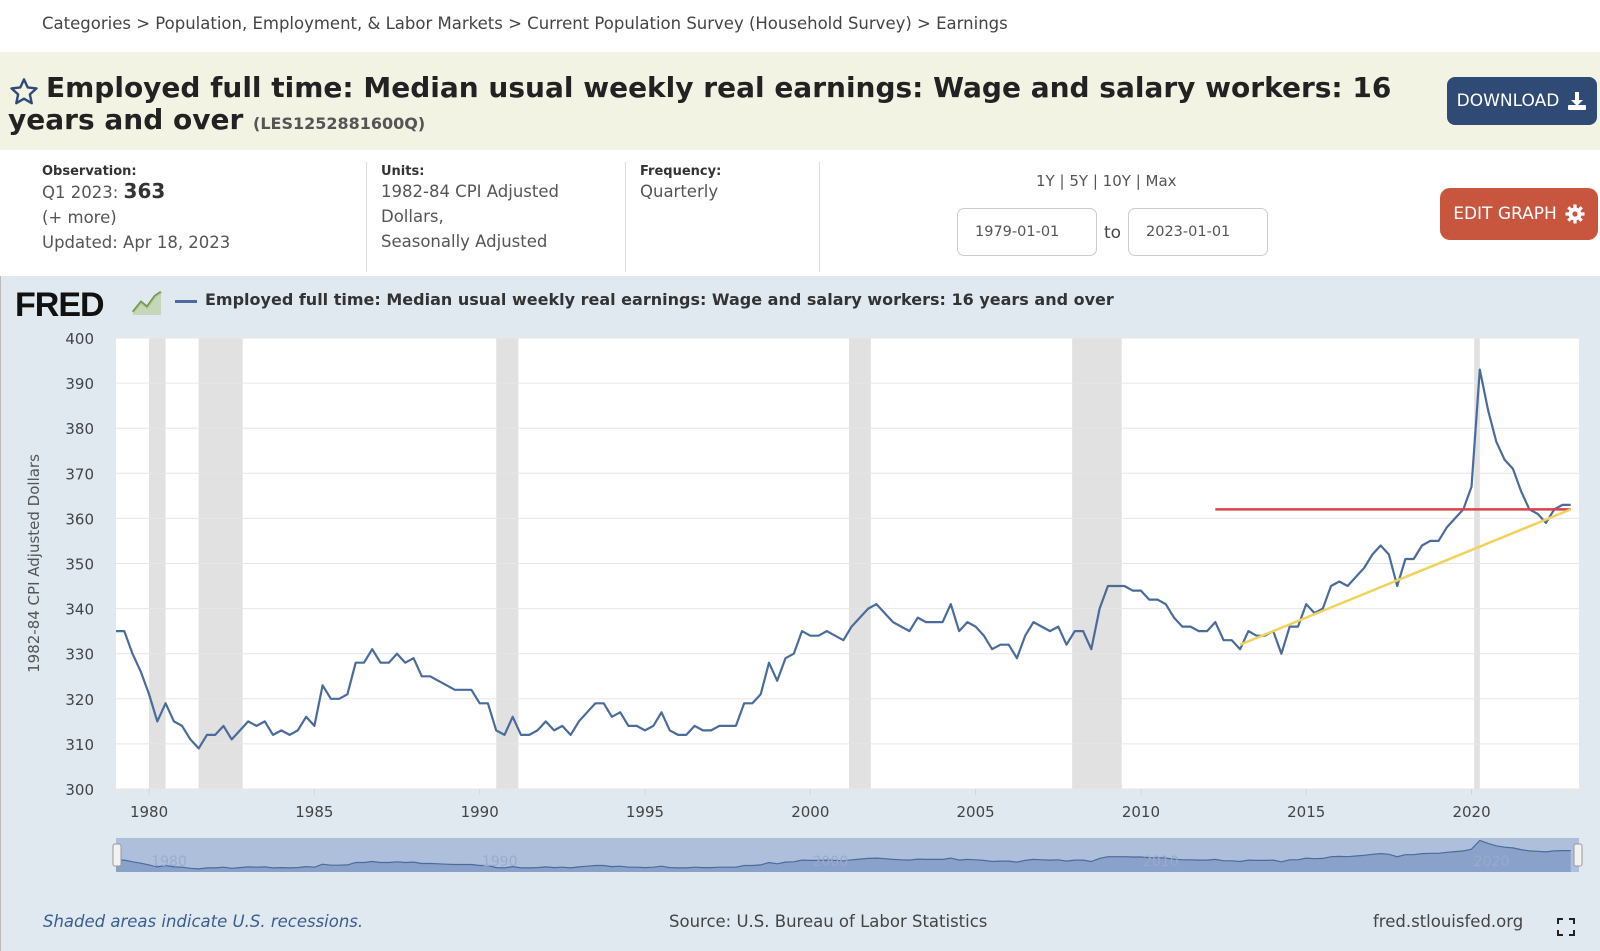 The width and height of the screenshot is (1600, 951). What do you see at coordinates (339, 123) in the screenshot?
I see `series-id: (LES1252881600Q)` at bounding box center [339, 123].